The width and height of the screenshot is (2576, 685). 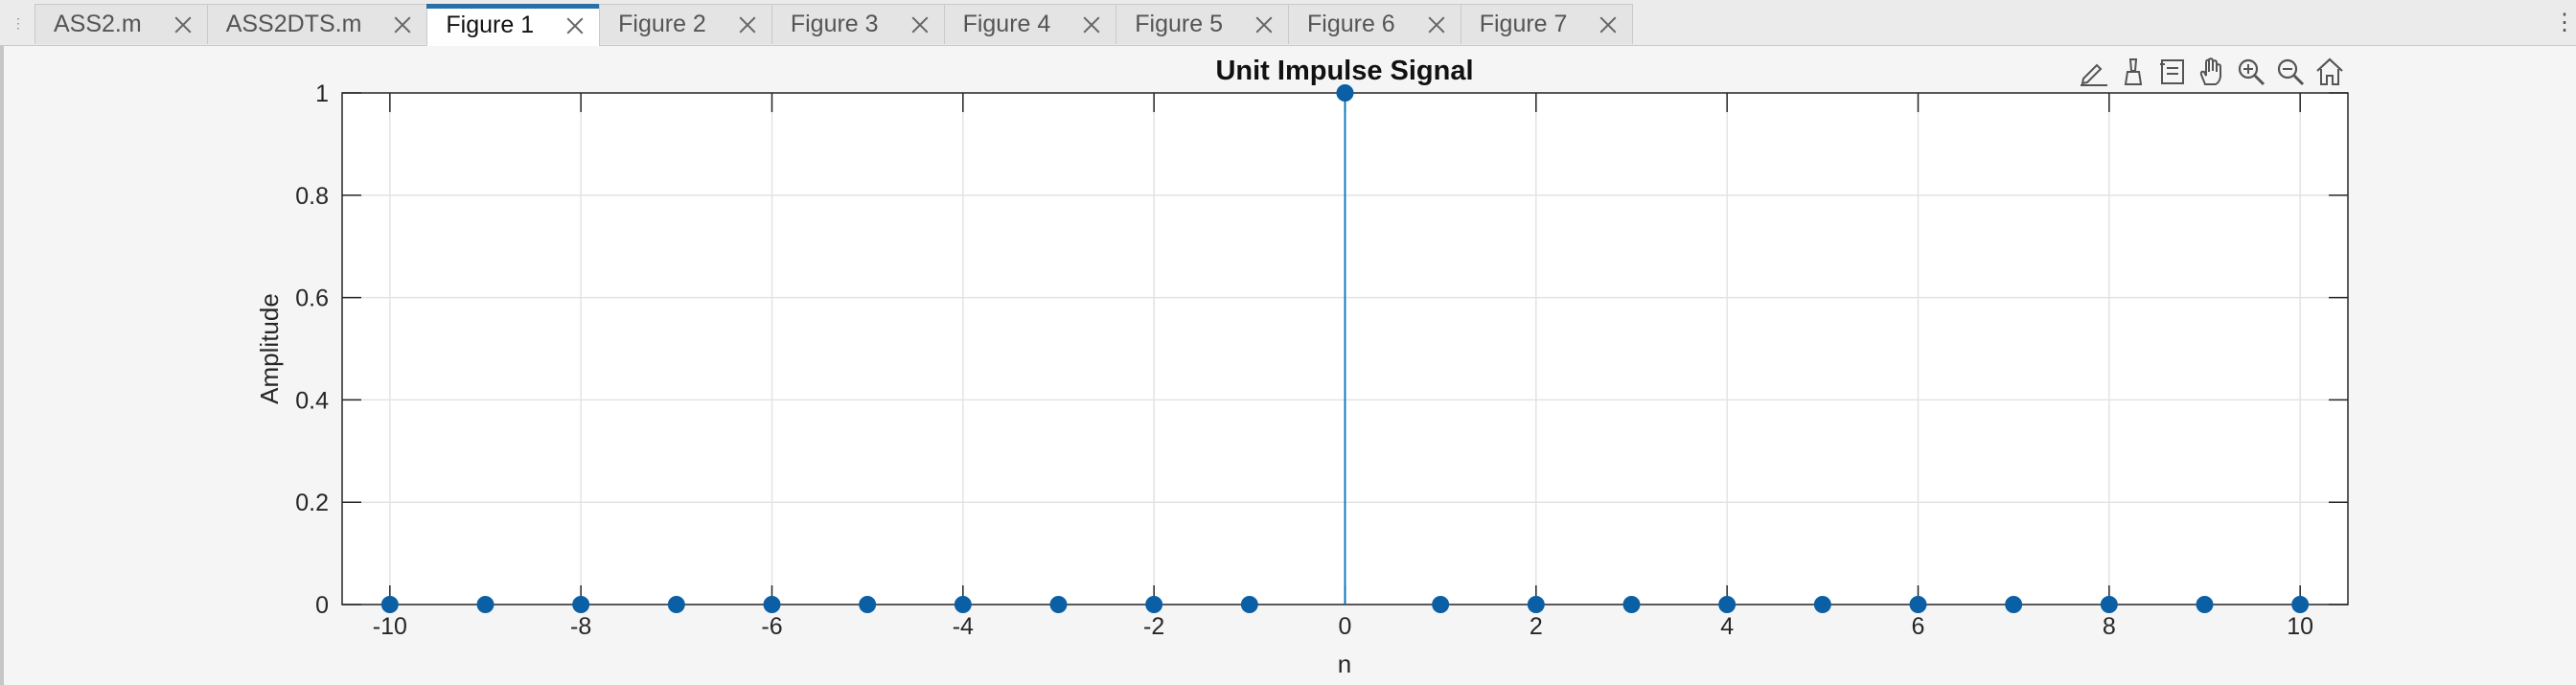 I want to click on y-tick-labels: 0 0.2 0.4 0.6 0.8 1, so click(x=312, y=349).